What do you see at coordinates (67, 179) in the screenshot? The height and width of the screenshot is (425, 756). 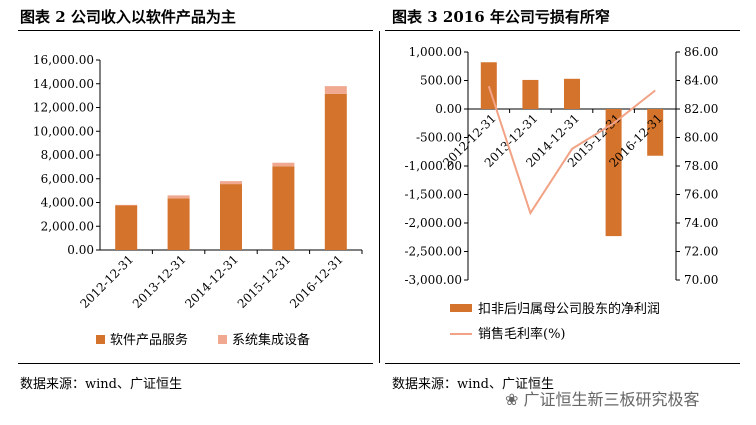 I see `y-tick-label: 6,000.00` at bounding box center [67, 179].